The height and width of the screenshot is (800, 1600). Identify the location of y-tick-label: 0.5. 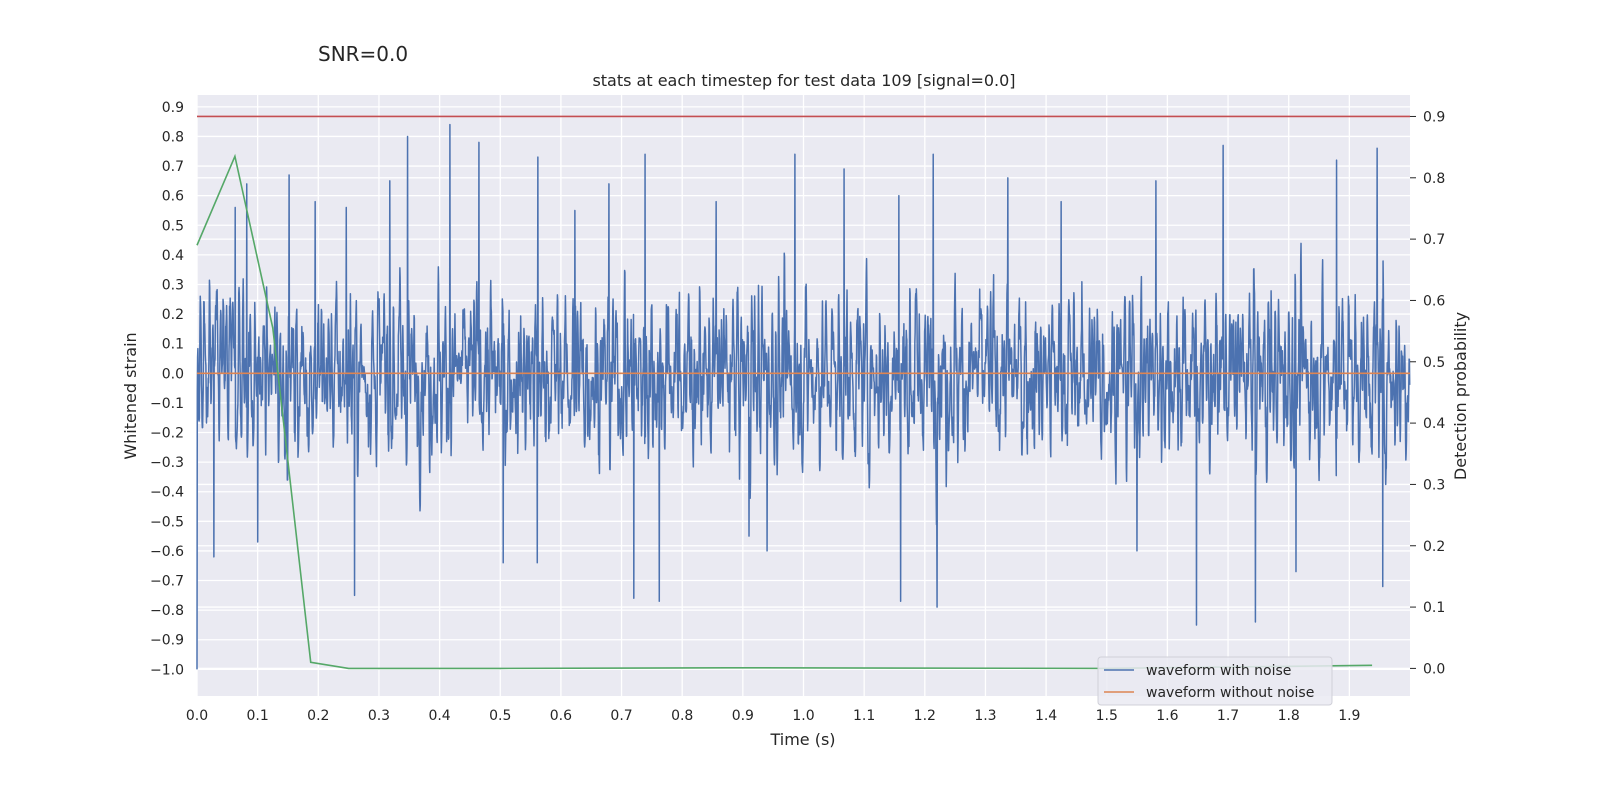
(173, 226).